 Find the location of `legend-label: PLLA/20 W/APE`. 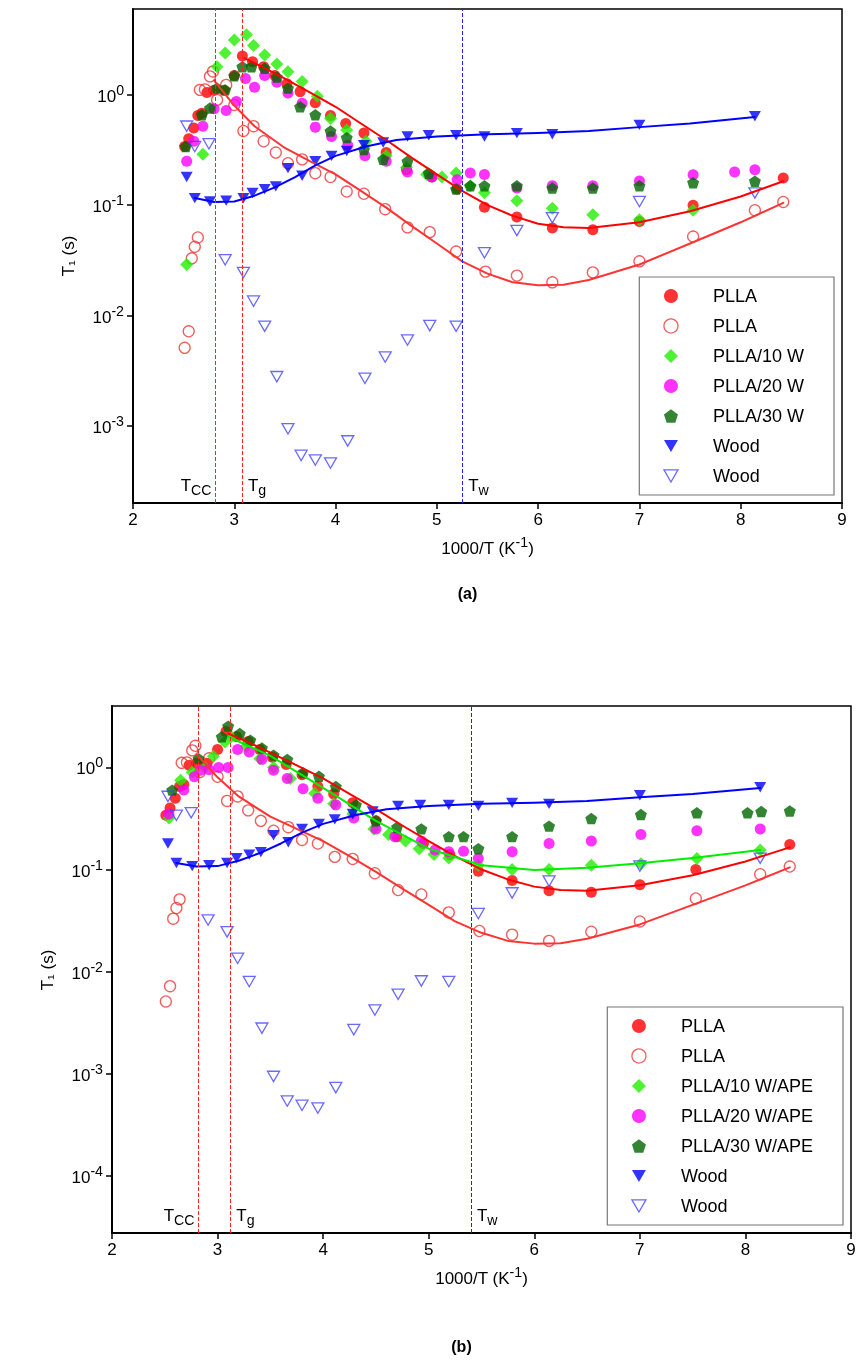

legend-label: PLLA/20 W/APE is located at coordinates (747, 1116).